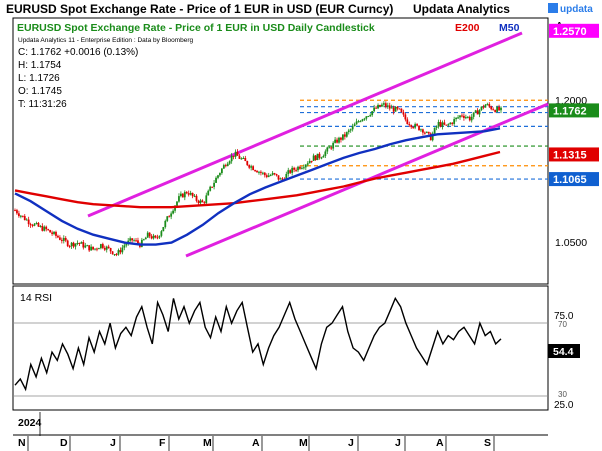 The image size is (602, 451). What do you see at coordinates (564, 405) in the screenshot?
I see `rsi-tick-25: 25.0` at bounding box center [564, 405].